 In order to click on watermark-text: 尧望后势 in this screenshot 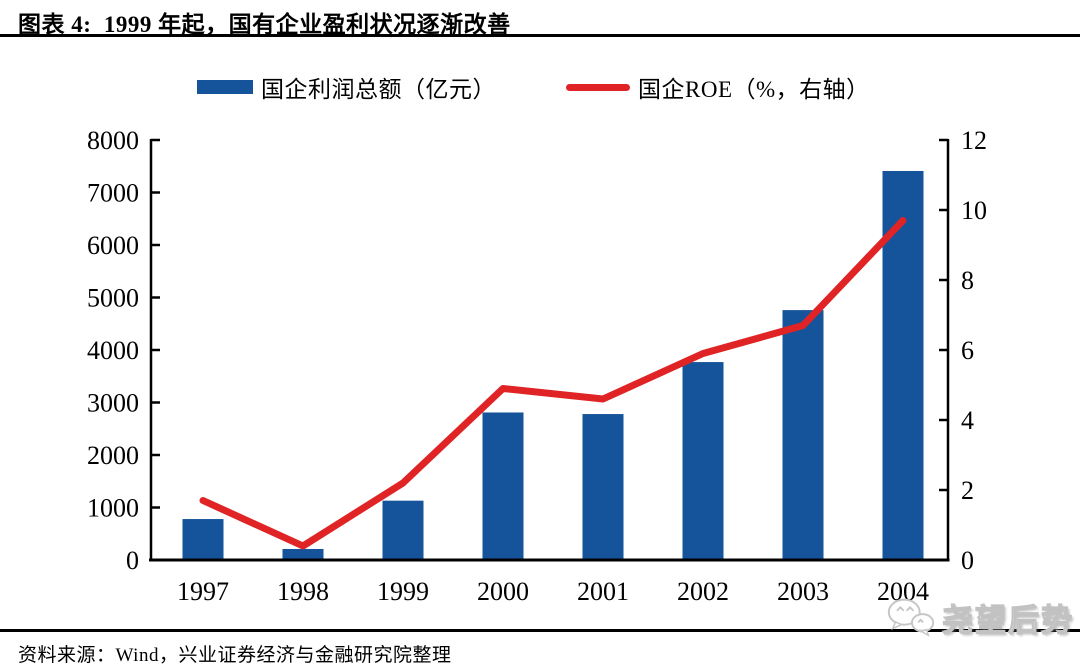, I will do `click(1007, 620)`.